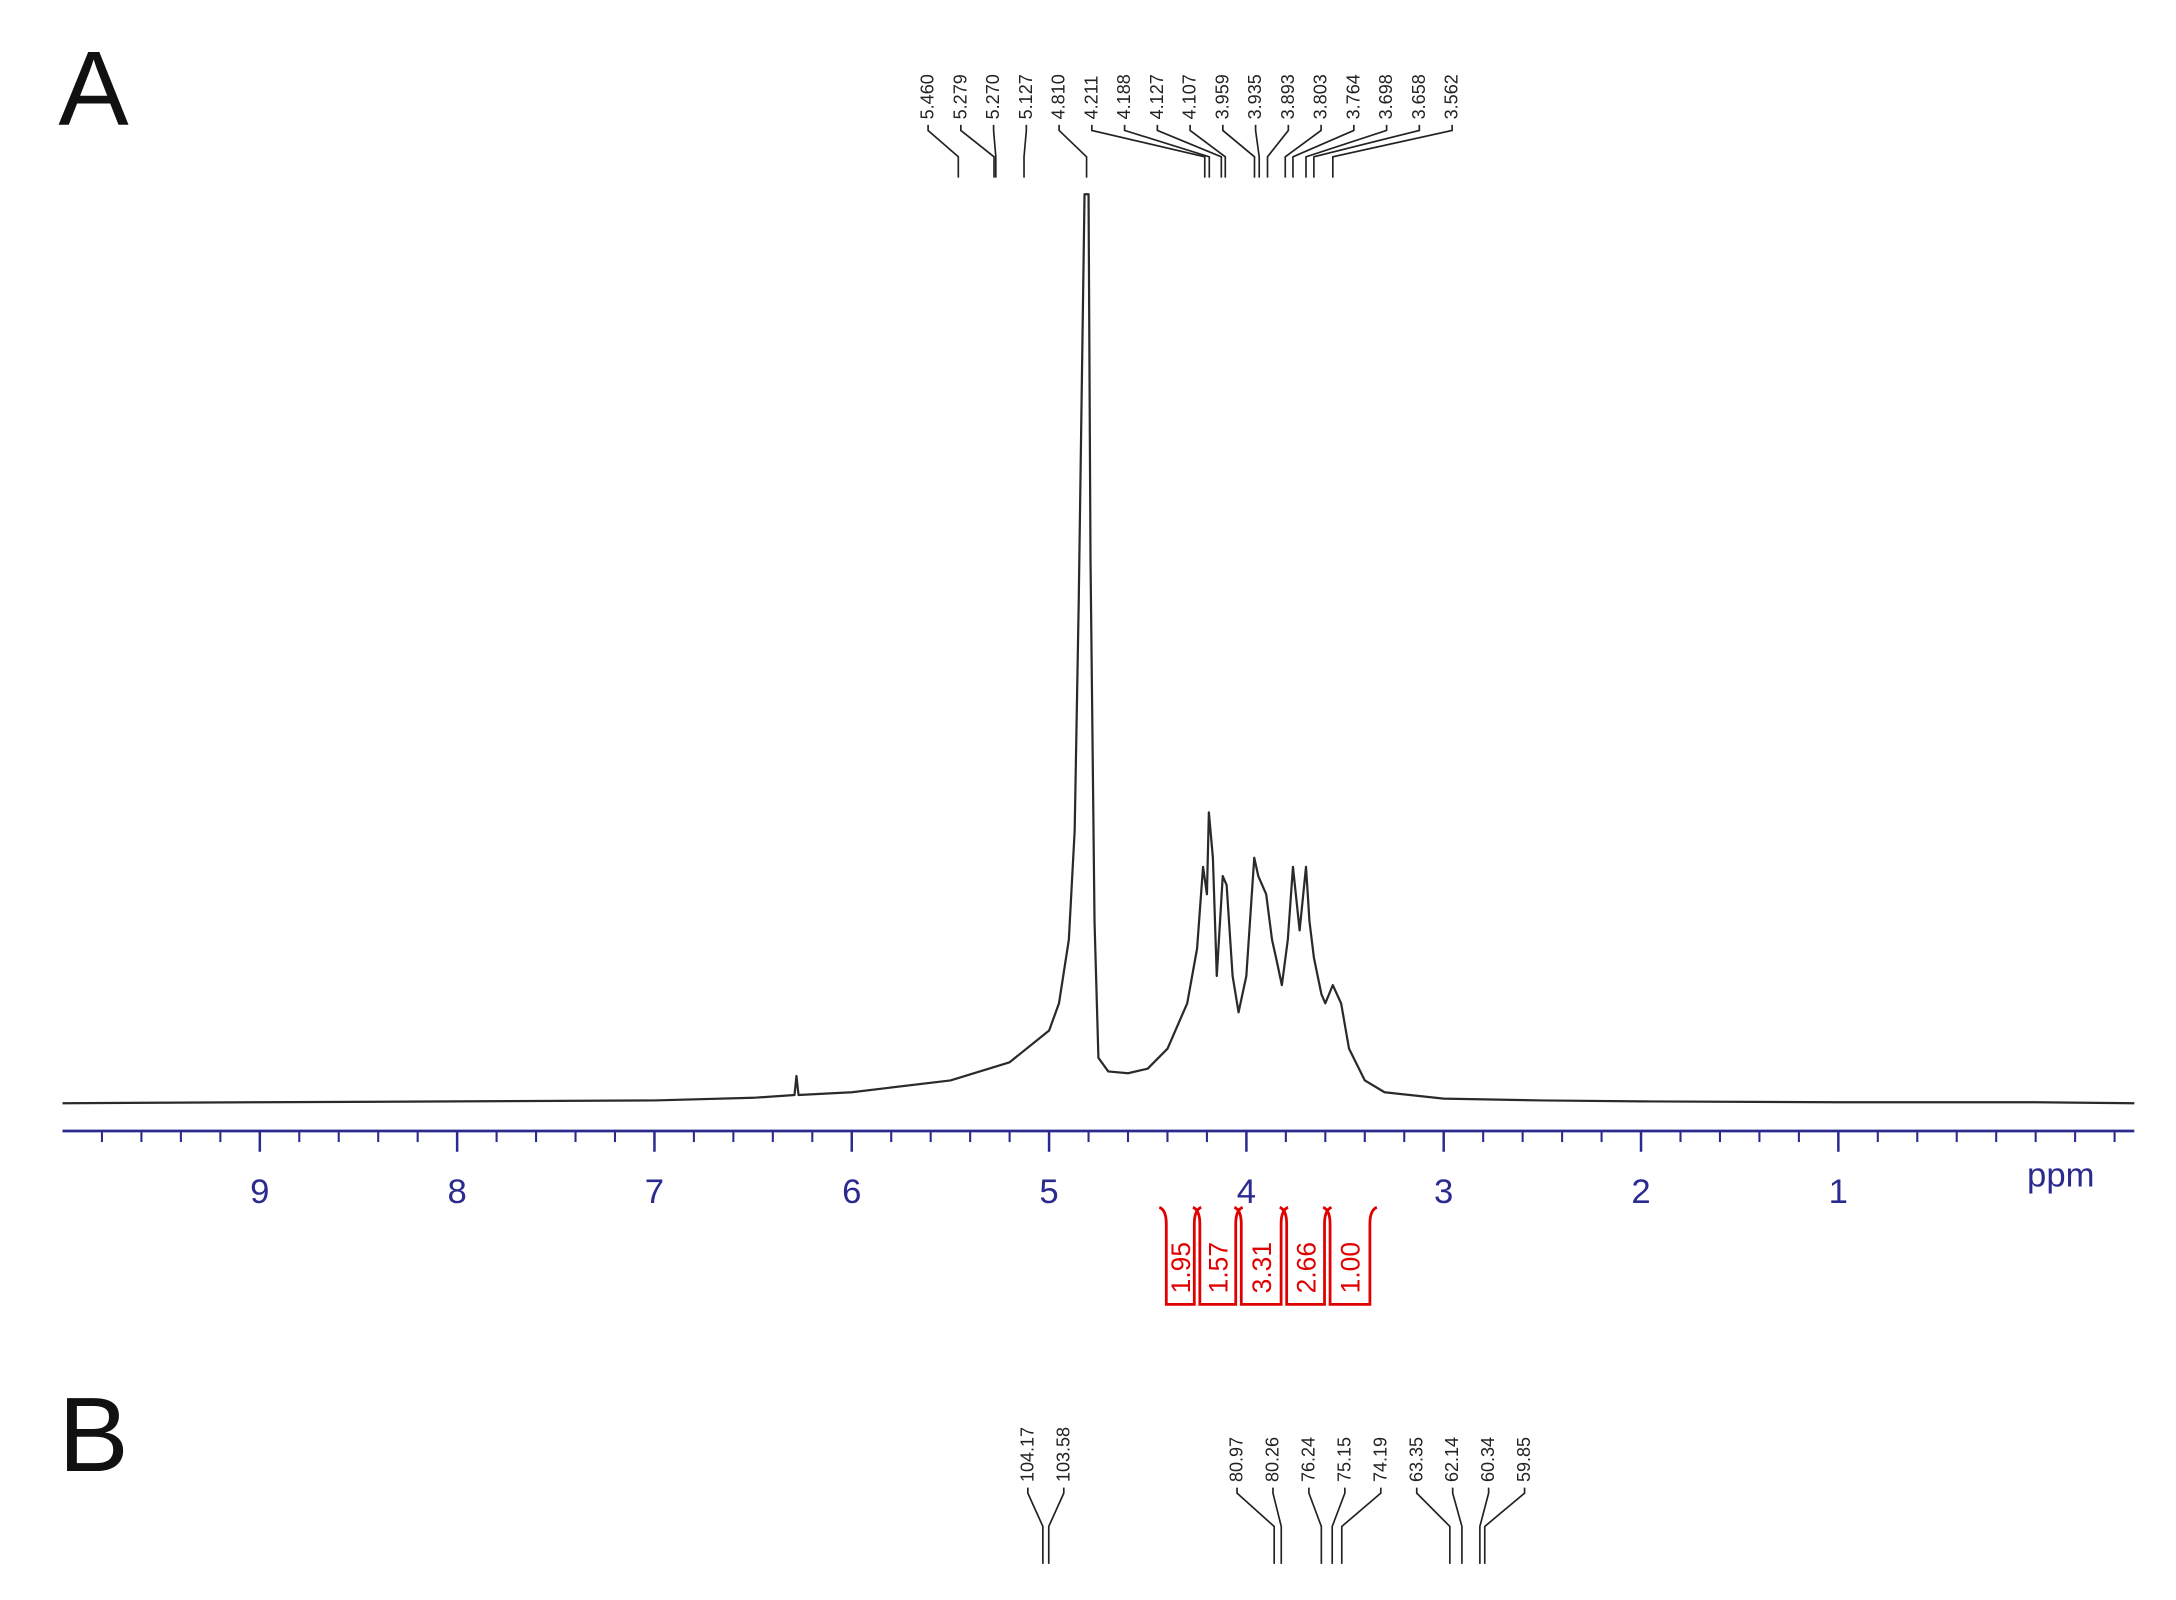 Image resolution: width=2176 pixels, height=1600 pixels. What do you see at coordinates (1255, 96) in the screenshot?
I see `peak-label: 3.935` at bounding box center [1255, 96].